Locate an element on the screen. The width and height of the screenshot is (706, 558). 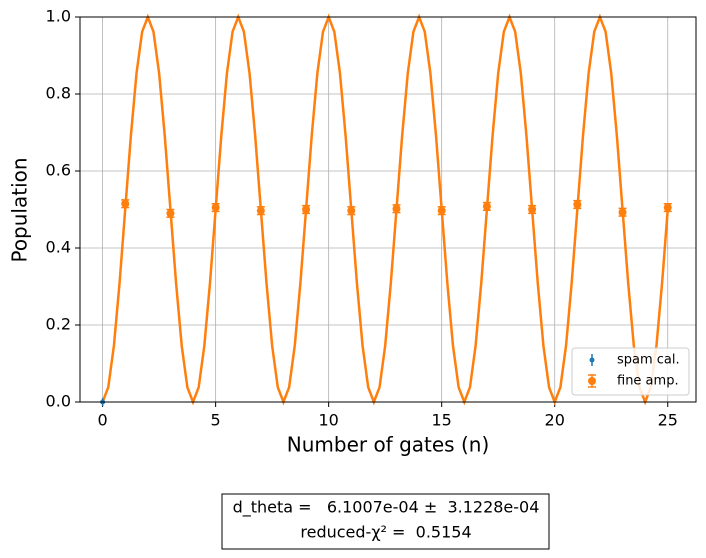
legend-box is located at coordinates (630, 371).